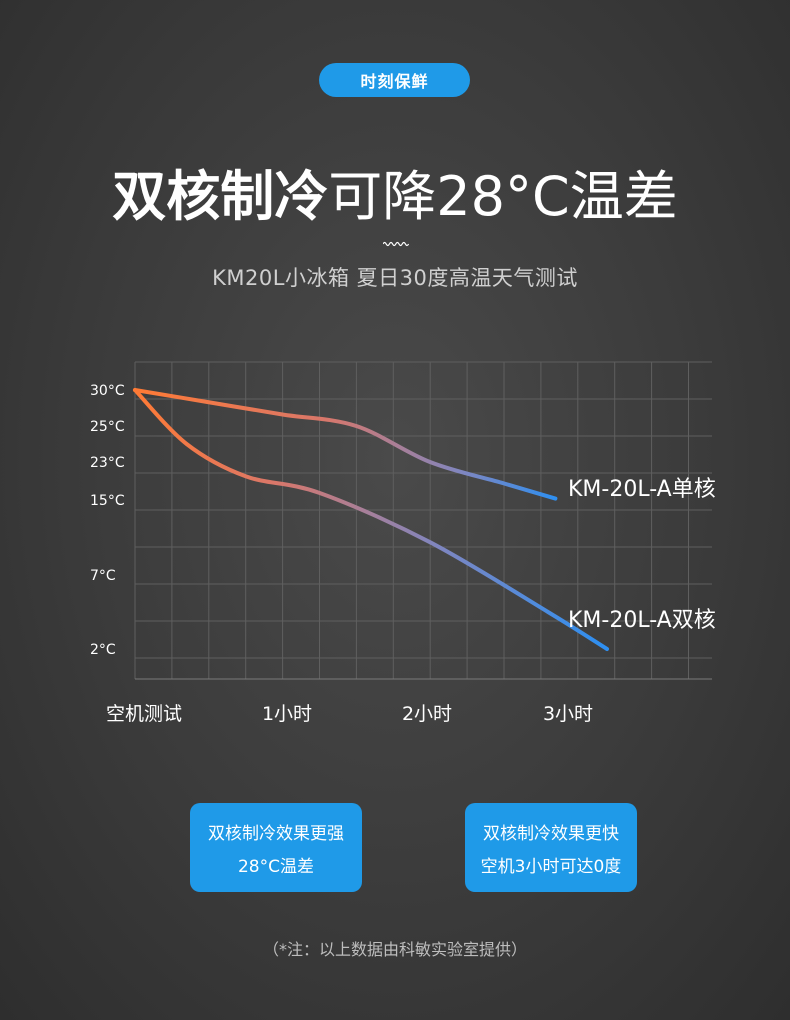 The width and height of the screenshot is (790, 1020). Describe the element at coordinates (287, 714) in the screenshot. I see `x-tick-label: 1小时` at that location.